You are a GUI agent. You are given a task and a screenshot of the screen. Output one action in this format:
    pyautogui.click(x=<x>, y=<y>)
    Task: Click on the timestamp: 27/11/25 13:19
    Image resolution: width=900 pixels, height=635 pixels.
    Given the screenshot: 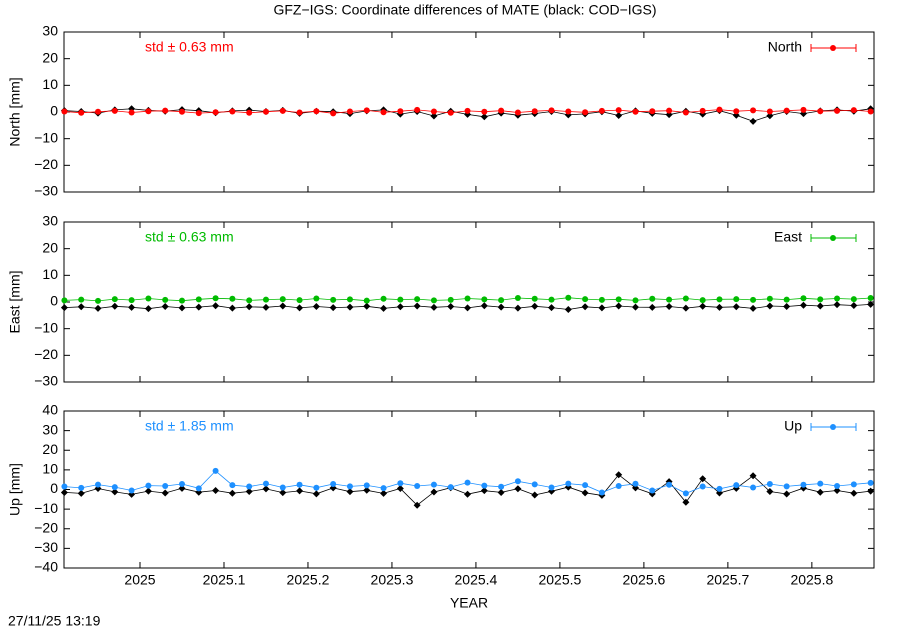 What is the action you would take?
    pyautogui.click(x=54, y=621)
    